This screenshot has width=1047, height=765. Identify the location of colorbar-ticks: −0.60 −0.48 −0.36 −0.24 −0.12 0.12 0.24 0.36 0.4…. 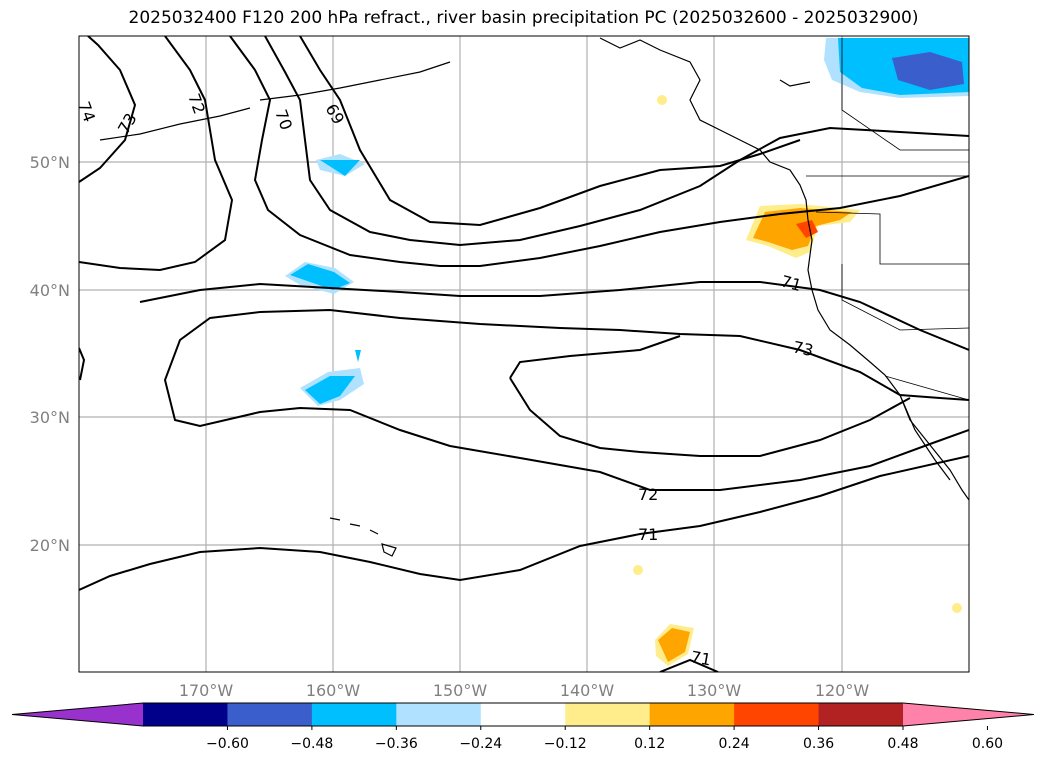
(604, 739).